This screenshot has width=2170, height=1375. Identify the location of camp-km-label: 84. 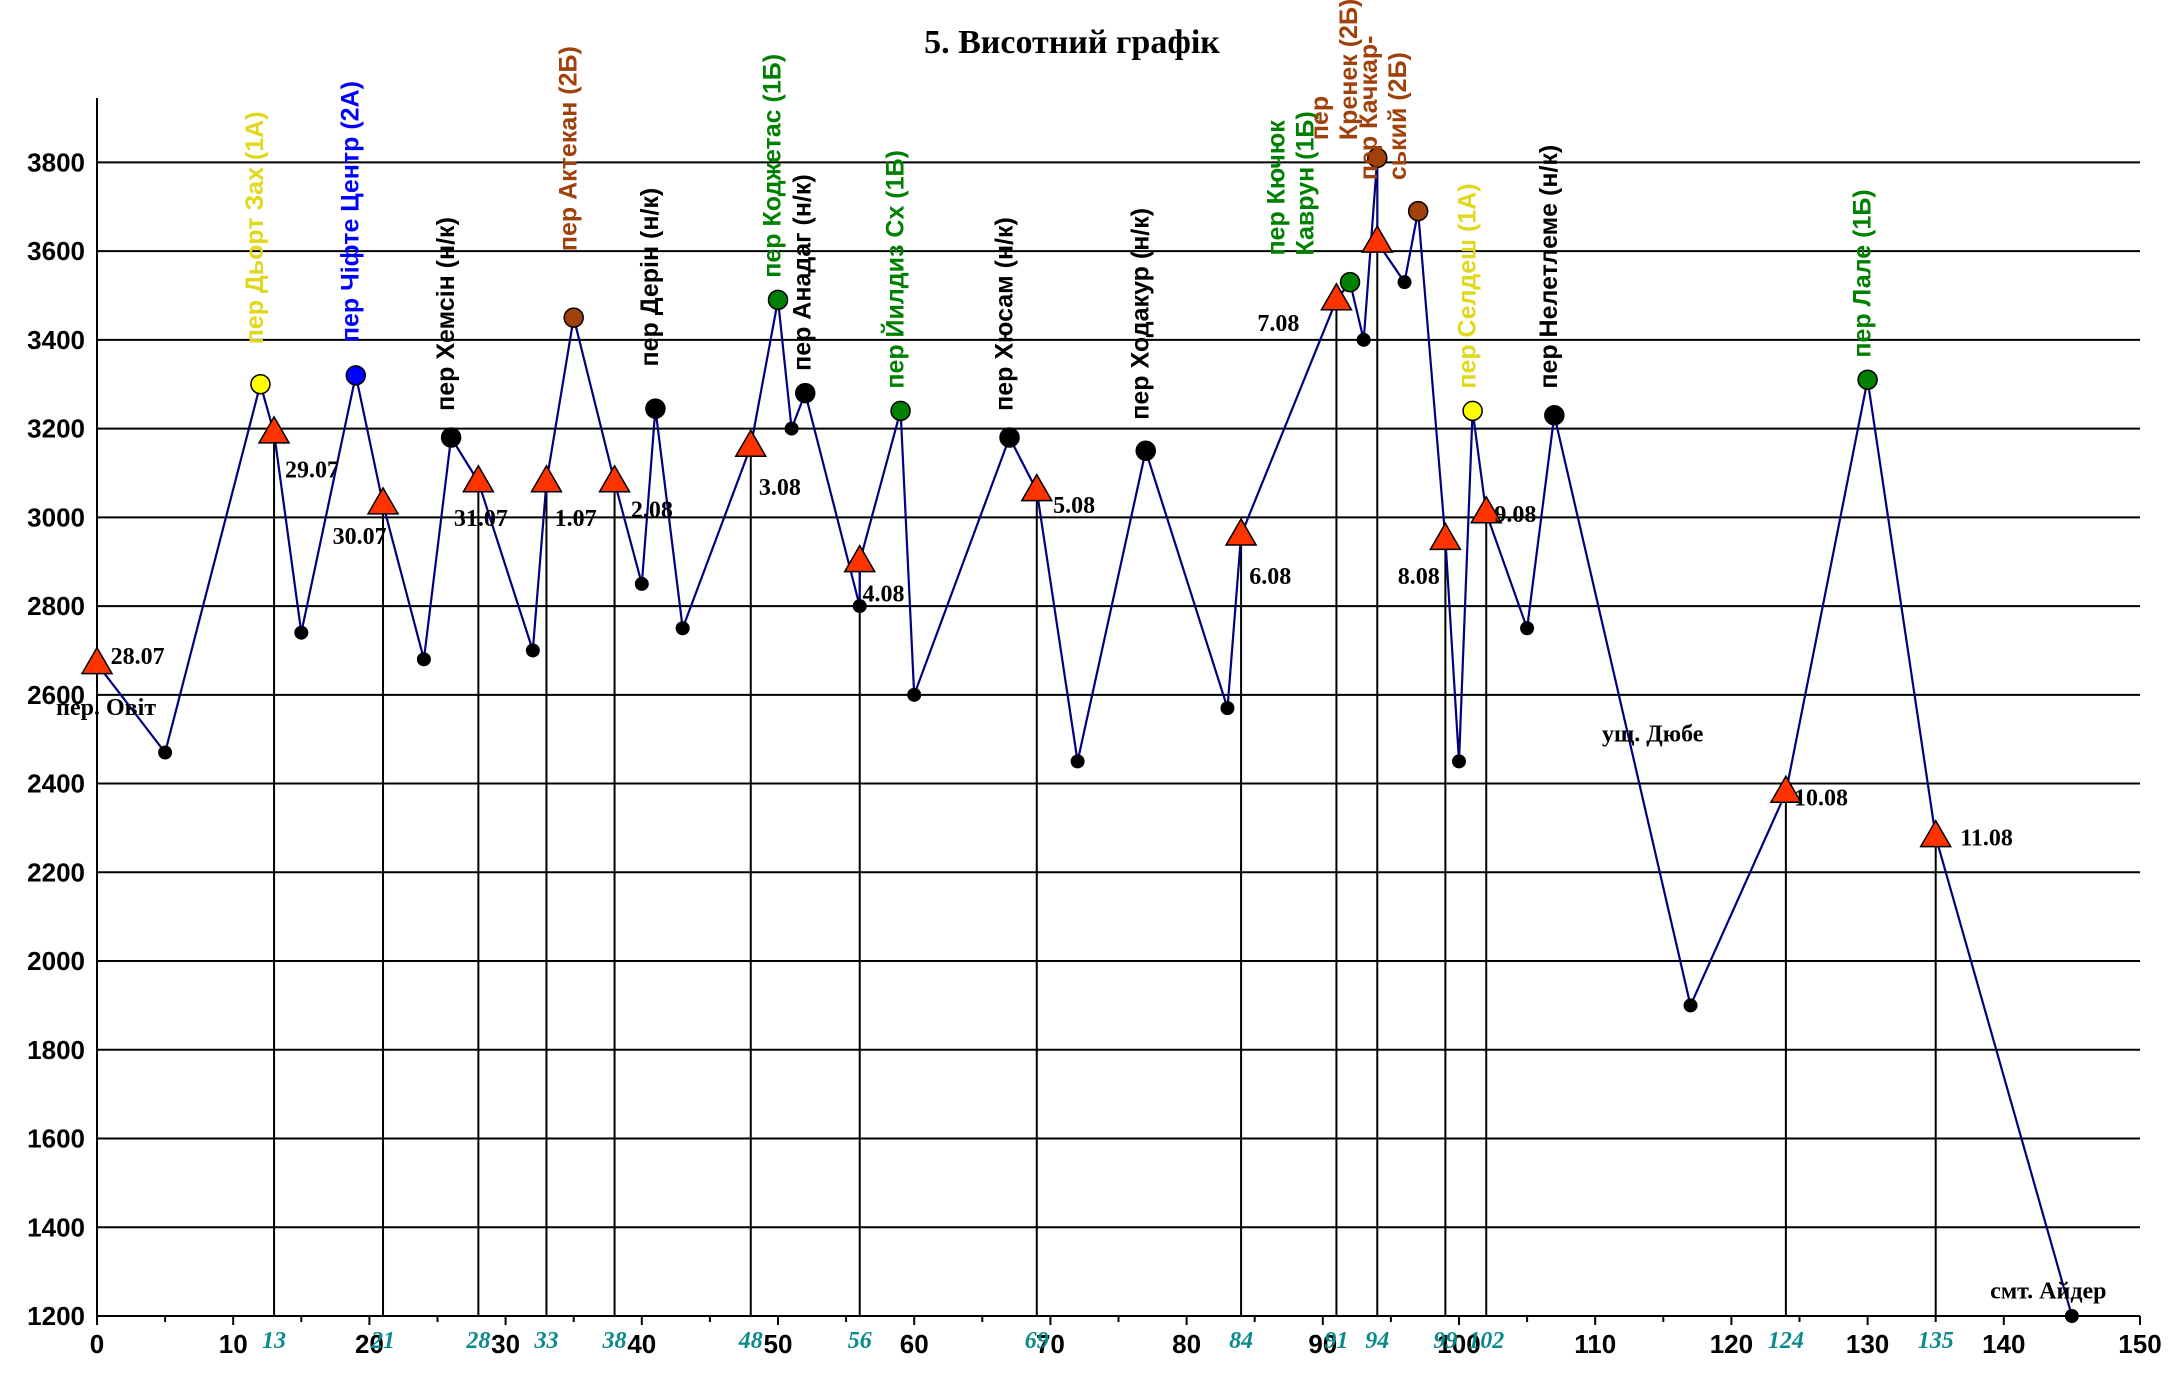
(1241, 1341).